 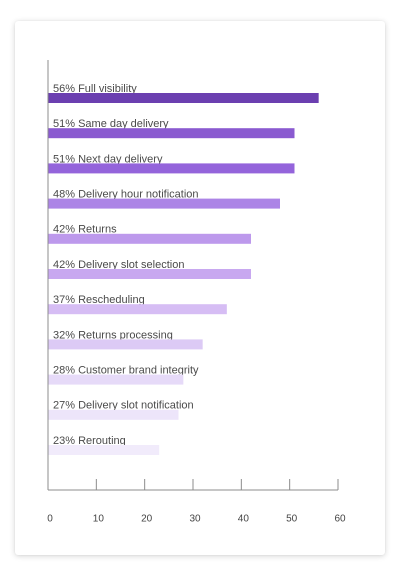 I want to click on bar-label: 51% Next day delivery, so click(x=108, y=159).